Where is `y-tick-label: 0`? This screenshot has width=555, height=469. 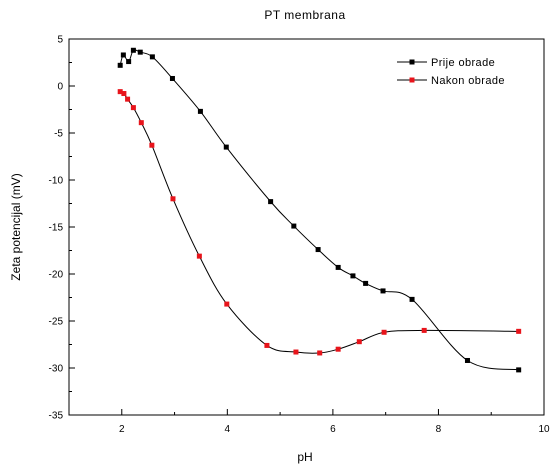 y-tick-label: 0 is located at coordinates (60, 87).